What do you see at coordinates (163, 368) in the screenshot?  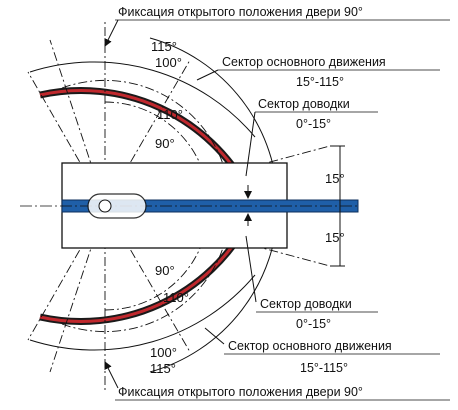 I see `deg-115-bottom: 115°` at bounding box center [163, 368].